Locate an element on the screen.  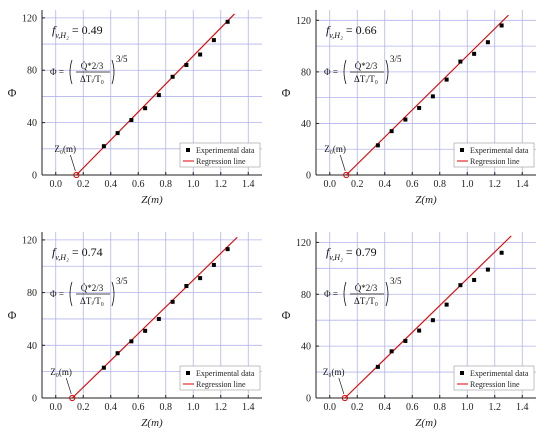
y-tick-label: 80 is located at coordinates (306, 295).